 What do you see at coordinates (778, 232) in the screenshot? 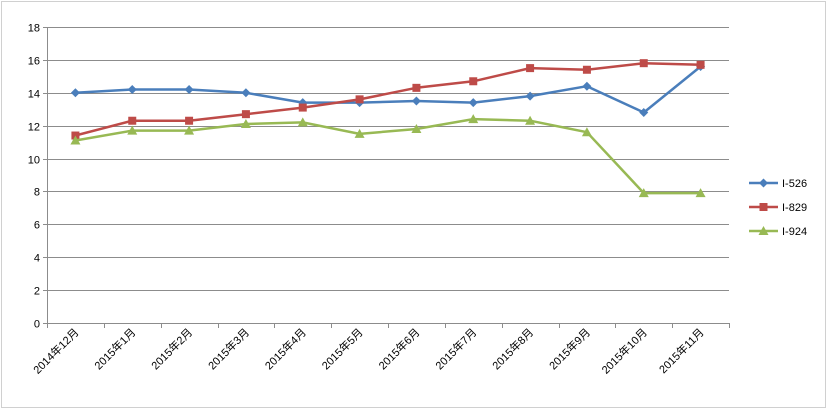
I see `legend-item-I-924: I-924` at bounding box center [778, 232].